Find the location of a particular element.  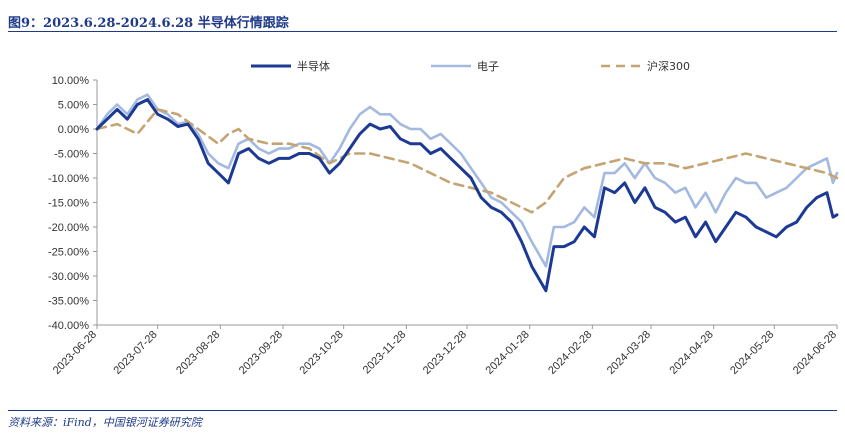

chart-legend: 半导体 电子 沪深300 is located at coordinates (470, 66).